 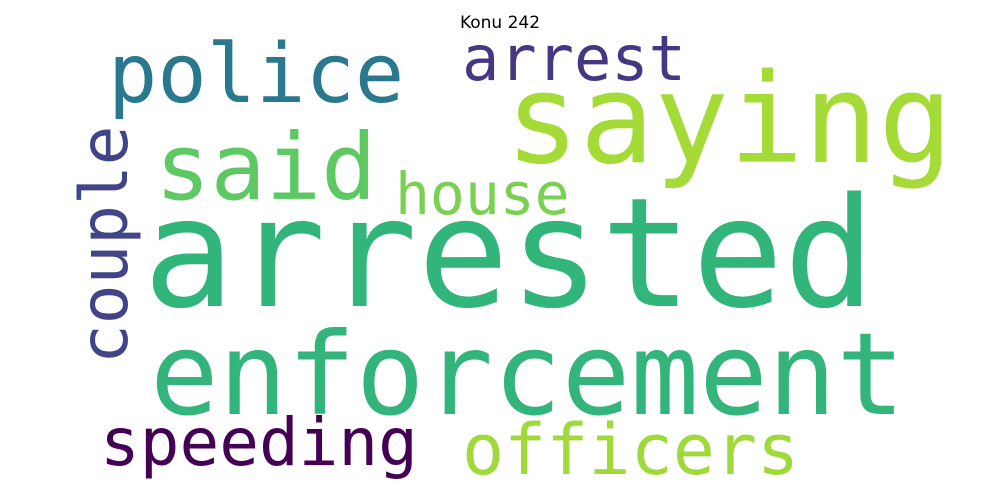 What do you see at coordinates (631, 450) in the screenshot?
I see `word-officers: officers` at bounding box center [631, 450].